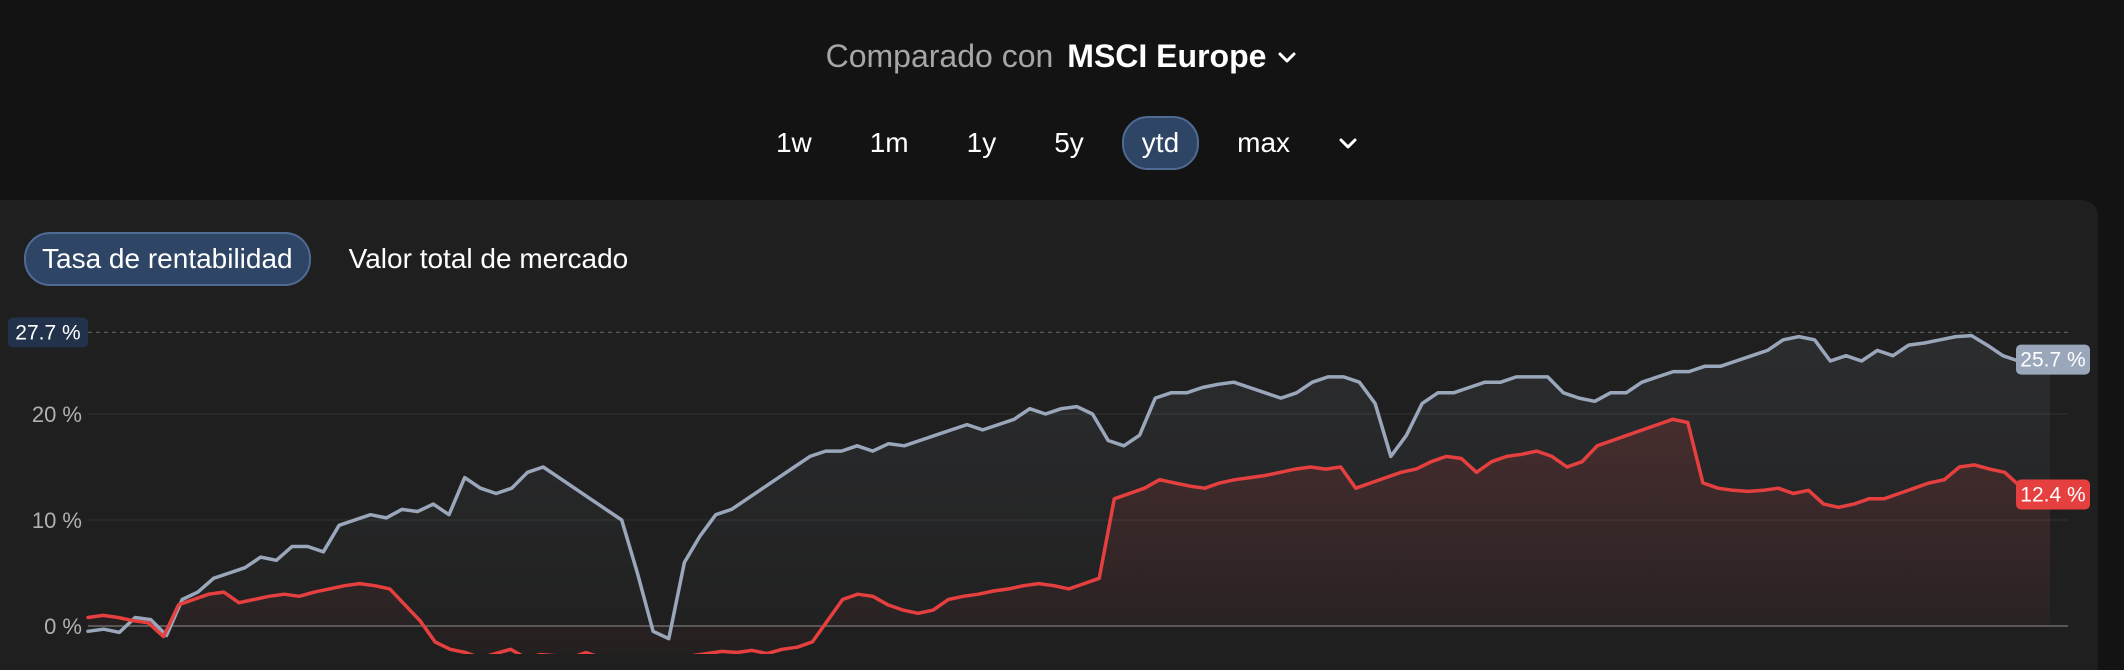  Describe the element at coordinates (1167, 56) in the screenshot. I see `benchmark-name: MSCI Europe` at that location.